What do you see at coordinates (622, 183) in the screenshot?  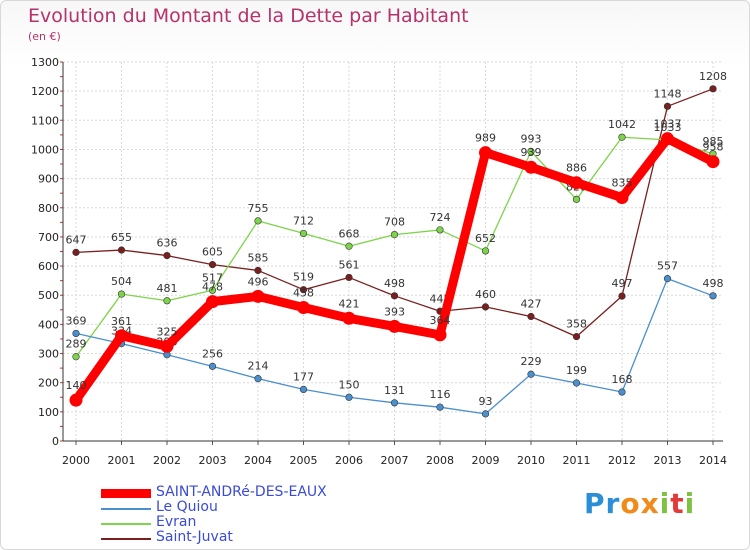 I see `data-label-saint-andr-des-eaux: 835` at bounding box center [622, 183].